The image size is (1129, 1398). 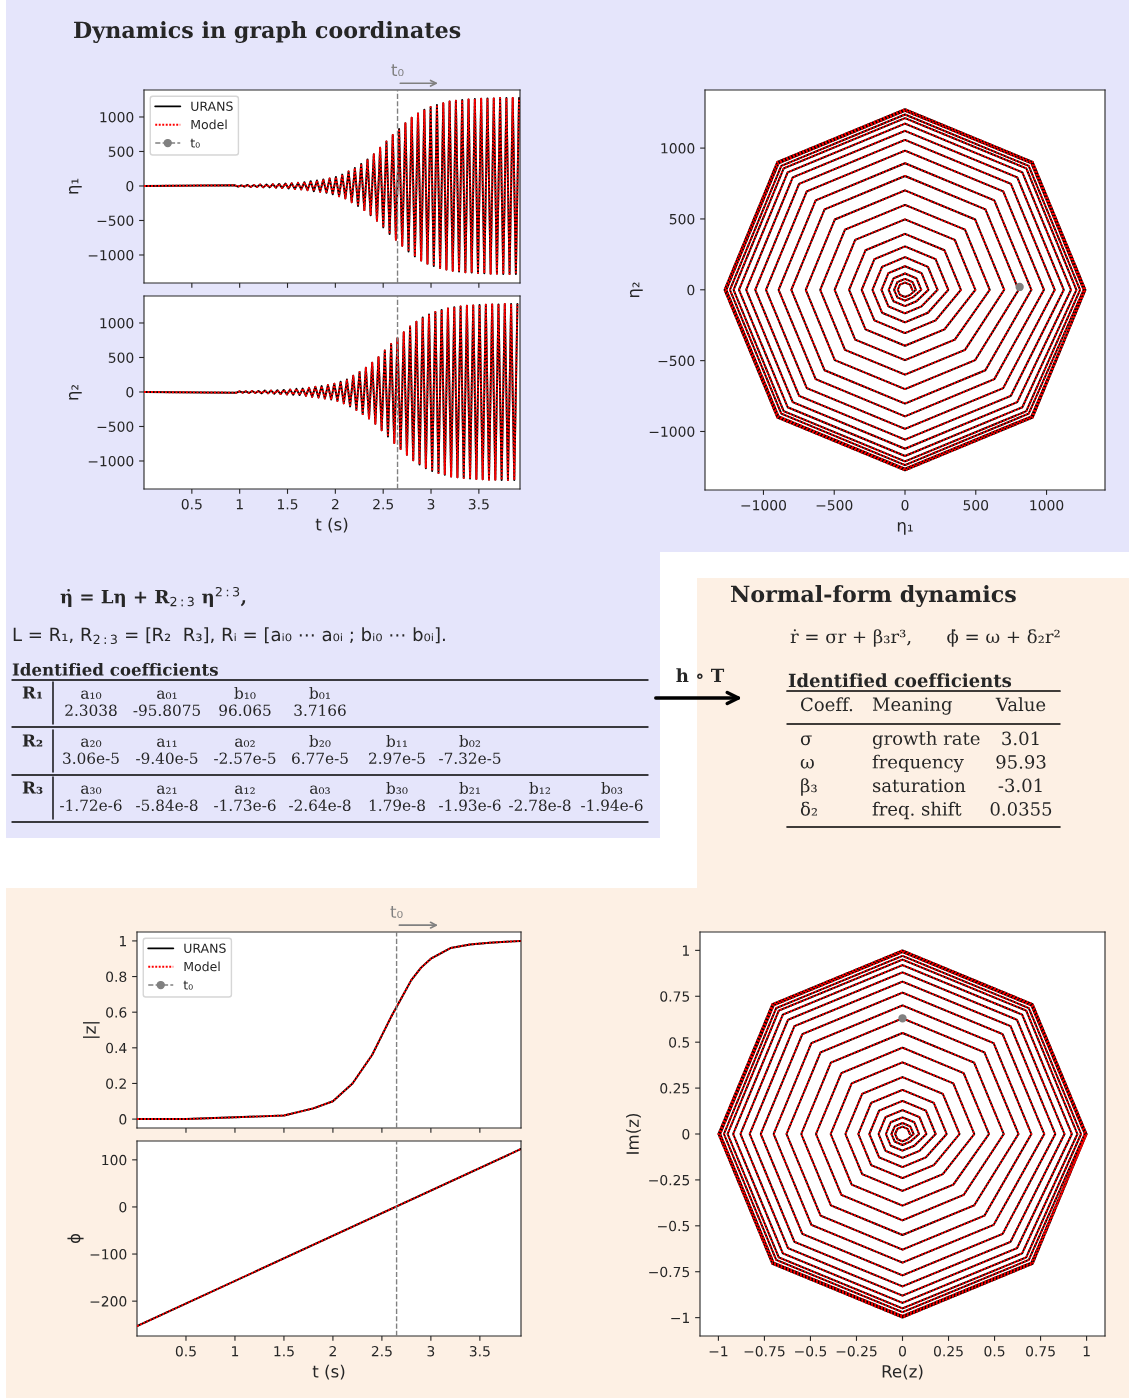 I want to click on y-tick-label: 0.8, so click(x=116, y=977).